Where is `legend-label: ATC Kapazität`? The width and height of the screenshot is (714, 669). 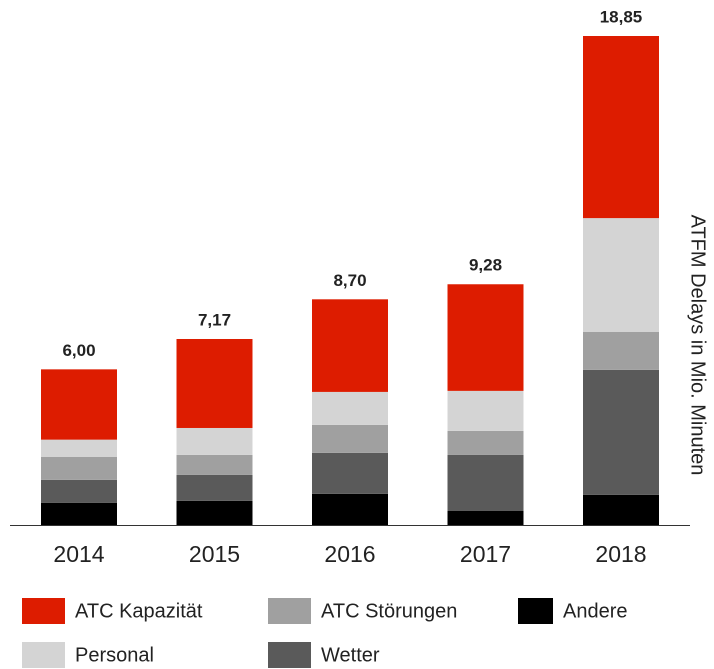 legend-label: ATC Kapazität is located at coordinates (139, 611).